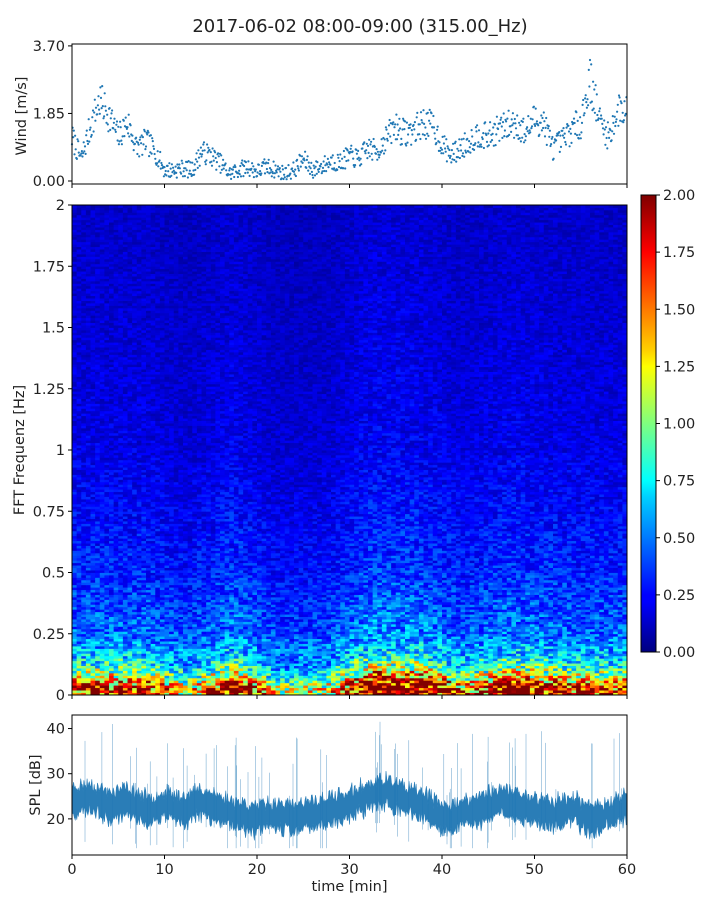 The height and width of the screenshot is (900, 720). What do you see at coordinates (52, 114) in the screenshot?
I see `wind-yticks: 0.001.853.70` at bounding box center [52, 114].